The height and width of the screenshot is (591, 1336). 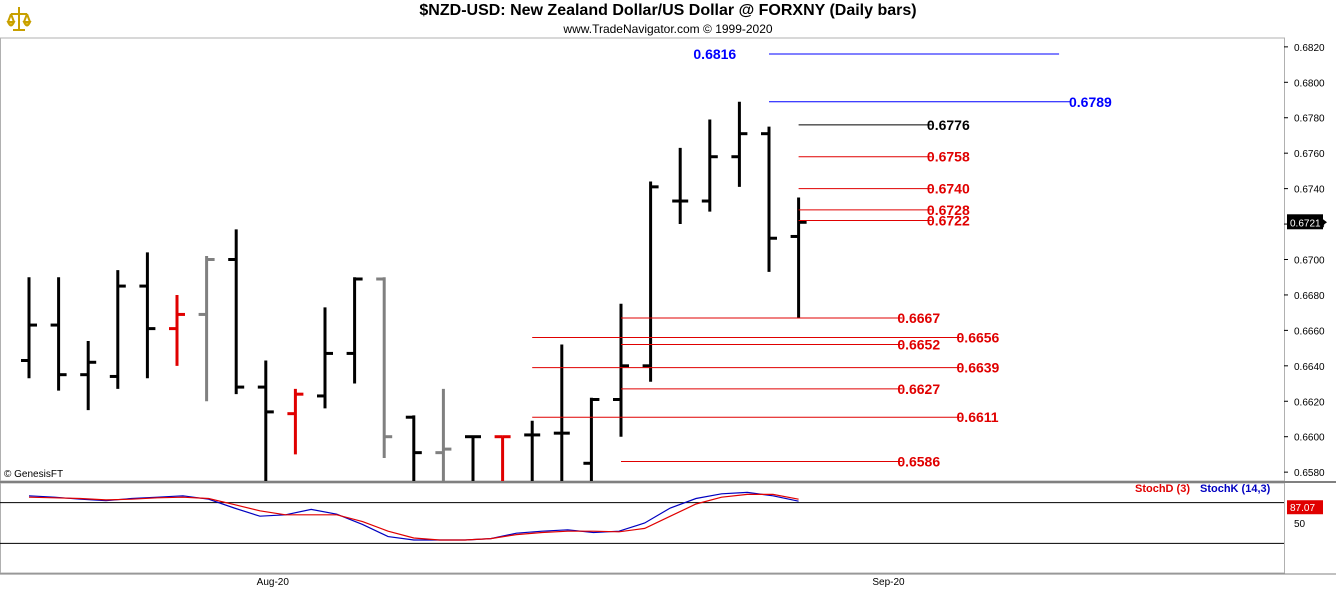 I want to click on level-label: 0.6758, so click(x=948, y=157).